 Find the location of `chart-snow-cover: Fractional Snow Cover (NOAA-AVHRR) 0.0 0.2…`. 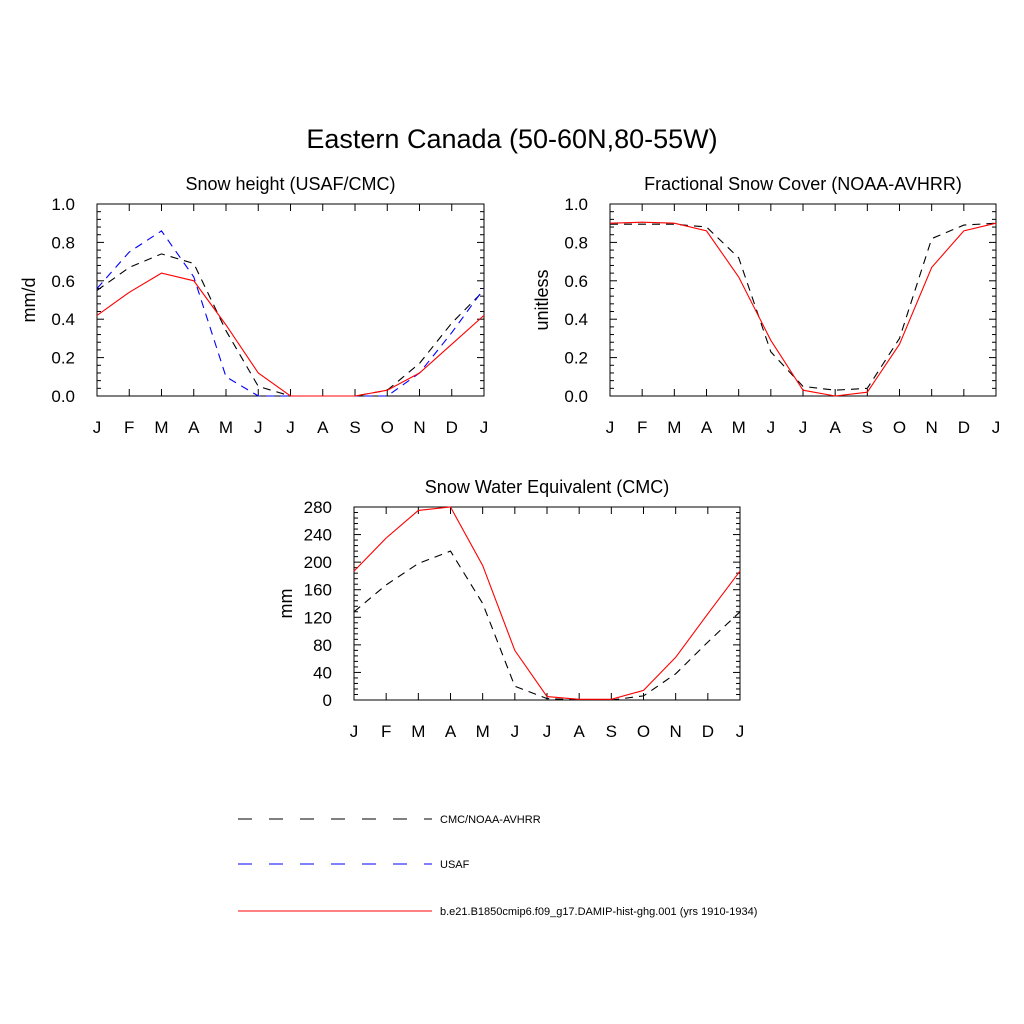

chart-snow-cover: Fractional Snow Cover (NOAA-AVHRR) 0.0 0.2… is located at coordinates (766, 305).